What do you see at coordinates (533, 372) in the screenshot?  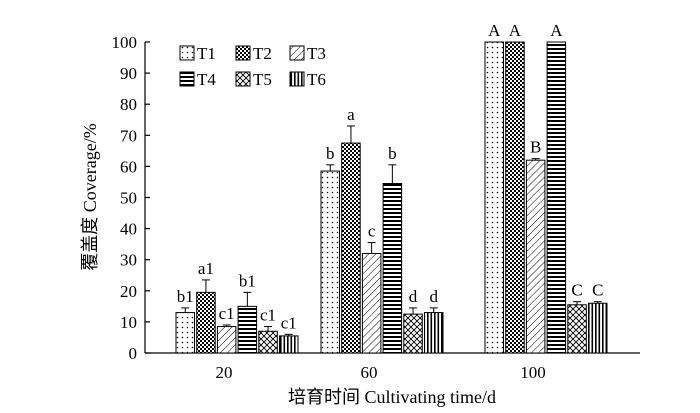 I see `x-tick-label: 100` at bounding box center [533, 372].